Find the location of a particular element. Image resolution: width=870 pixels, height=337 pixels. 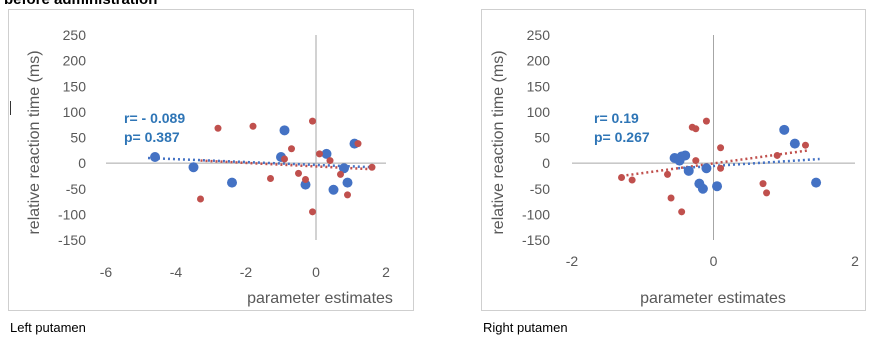

left-putamen-caption: Left putamen is located at coordinates (48, 327).